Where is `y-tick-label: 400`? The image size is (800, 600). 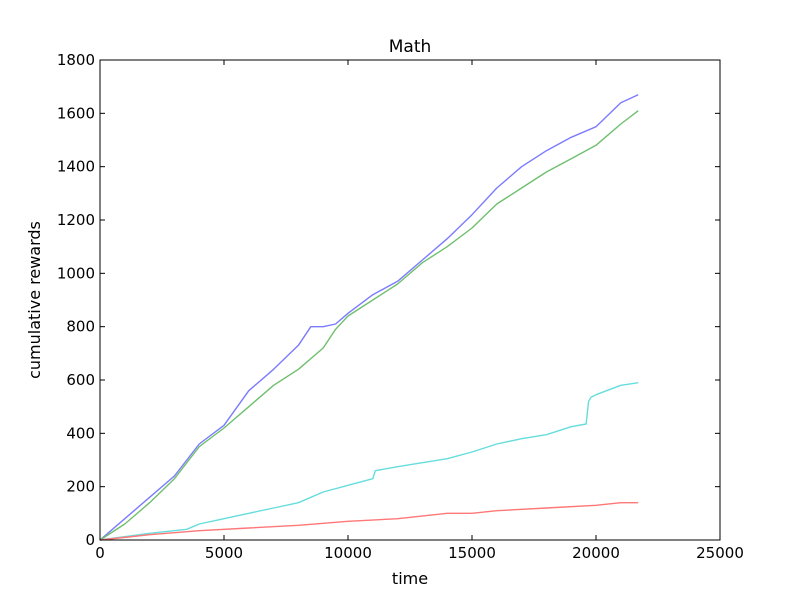 y-tick-label: 400 is located at coordinates (80, 433).